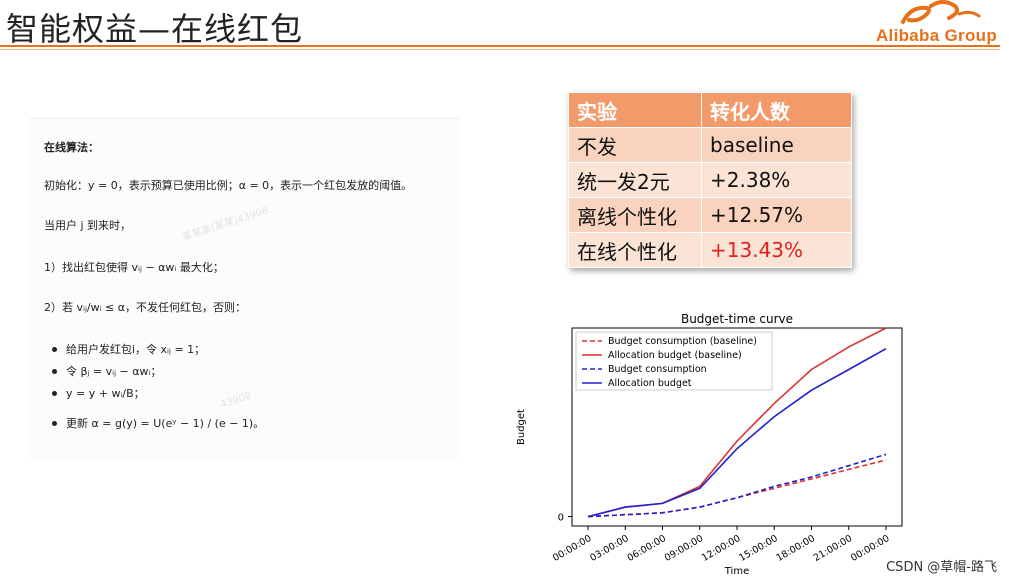  I want to click on header-rule-thin, so click(500, 49).